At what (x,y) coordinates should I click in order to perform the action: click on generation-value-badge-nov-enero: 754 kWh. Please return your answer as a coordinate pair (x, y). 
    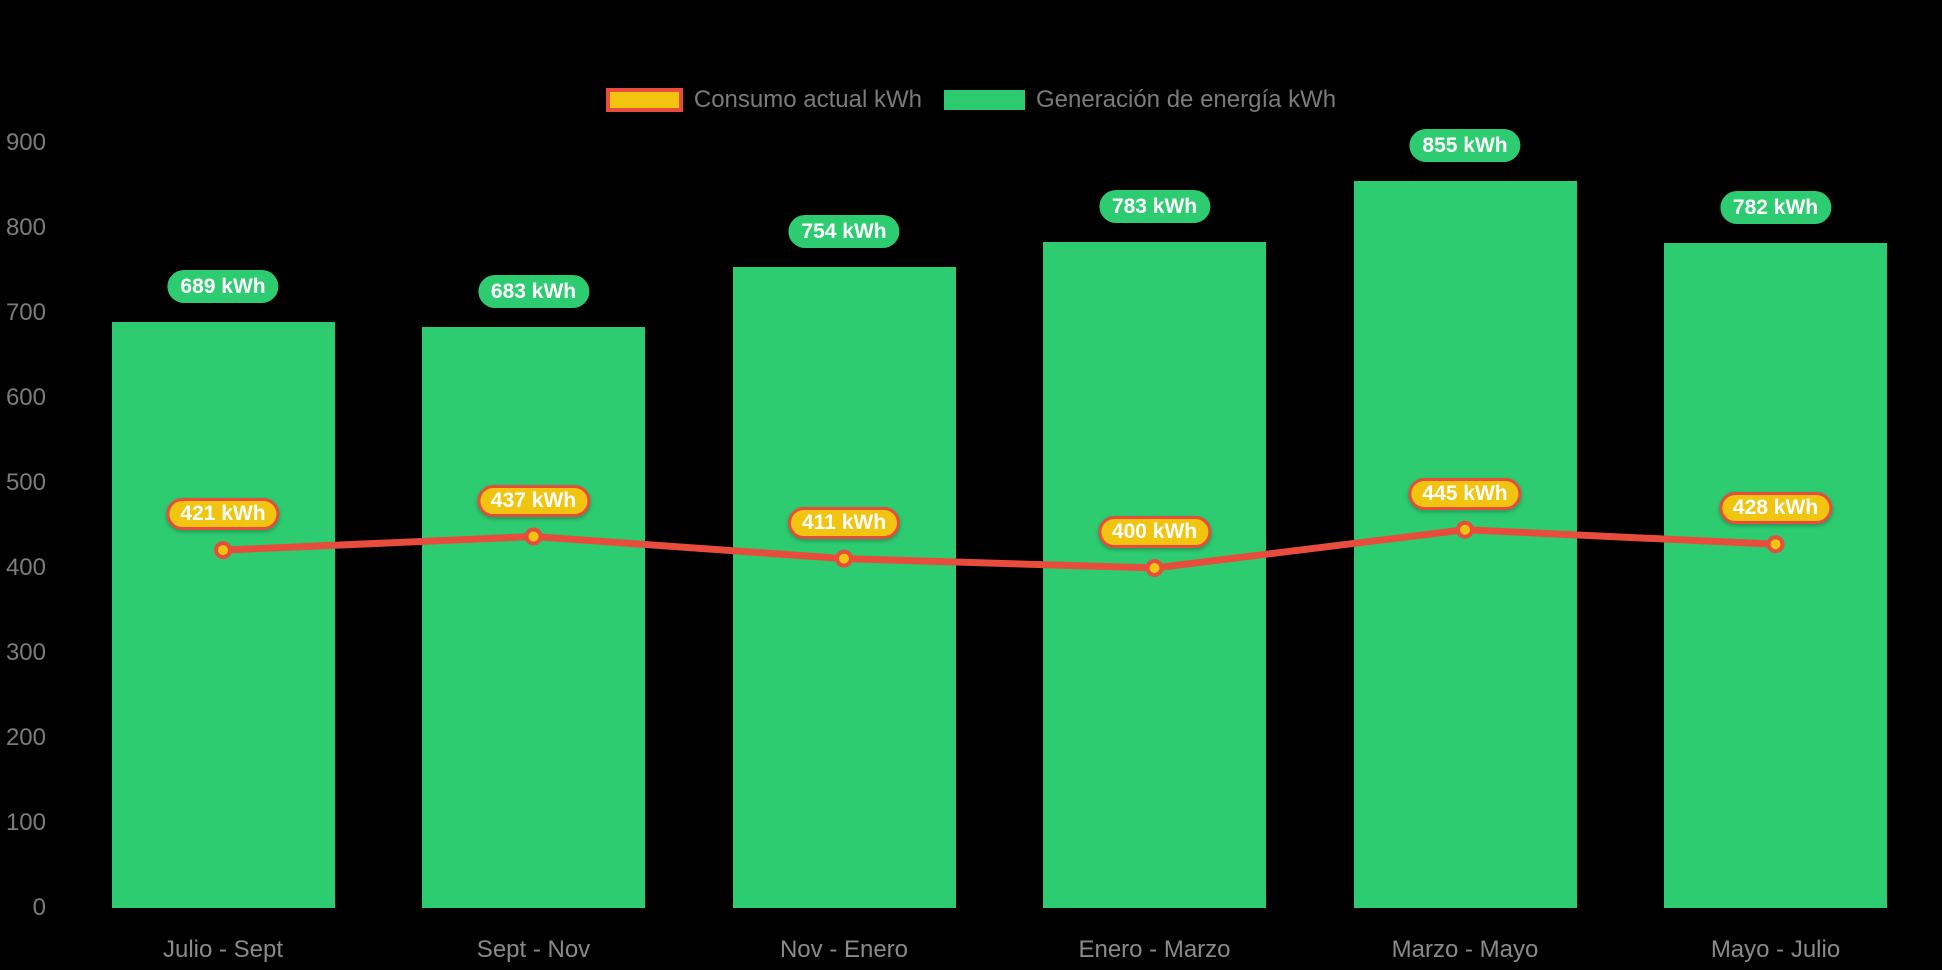
    Looking at the image, I should click on (844, 232).